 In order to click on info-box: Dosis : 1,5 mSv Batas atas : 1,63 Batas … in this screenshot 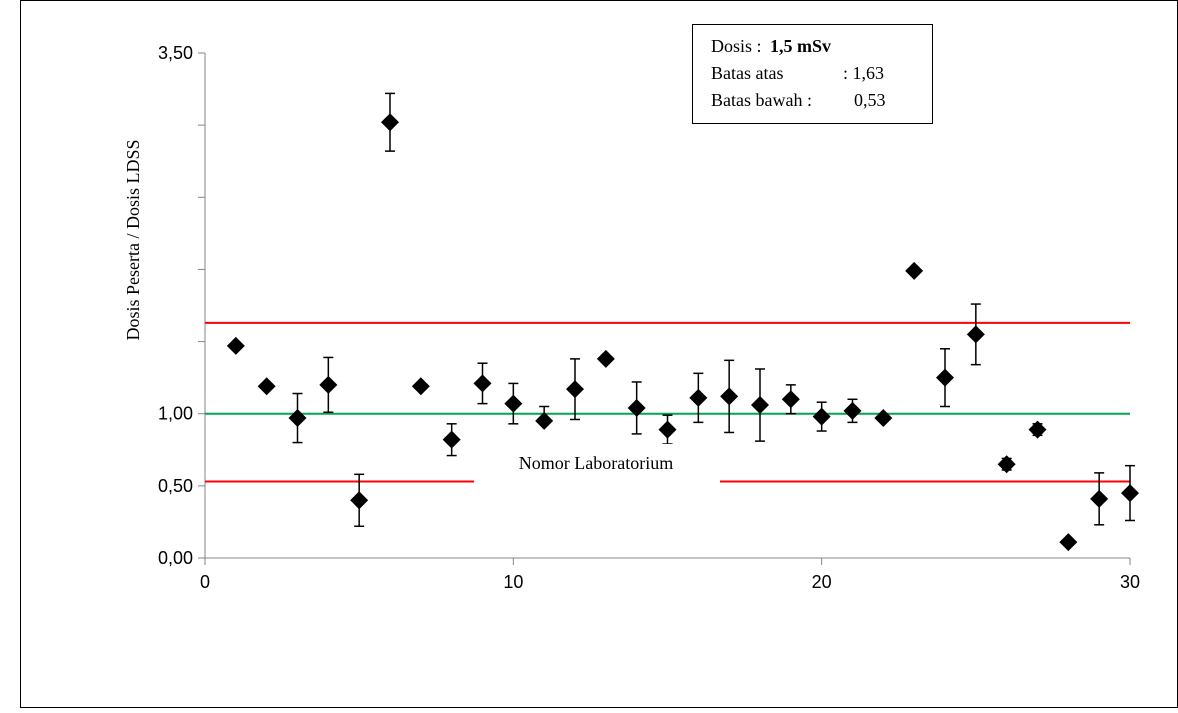, I will do `click(812, 74)`.